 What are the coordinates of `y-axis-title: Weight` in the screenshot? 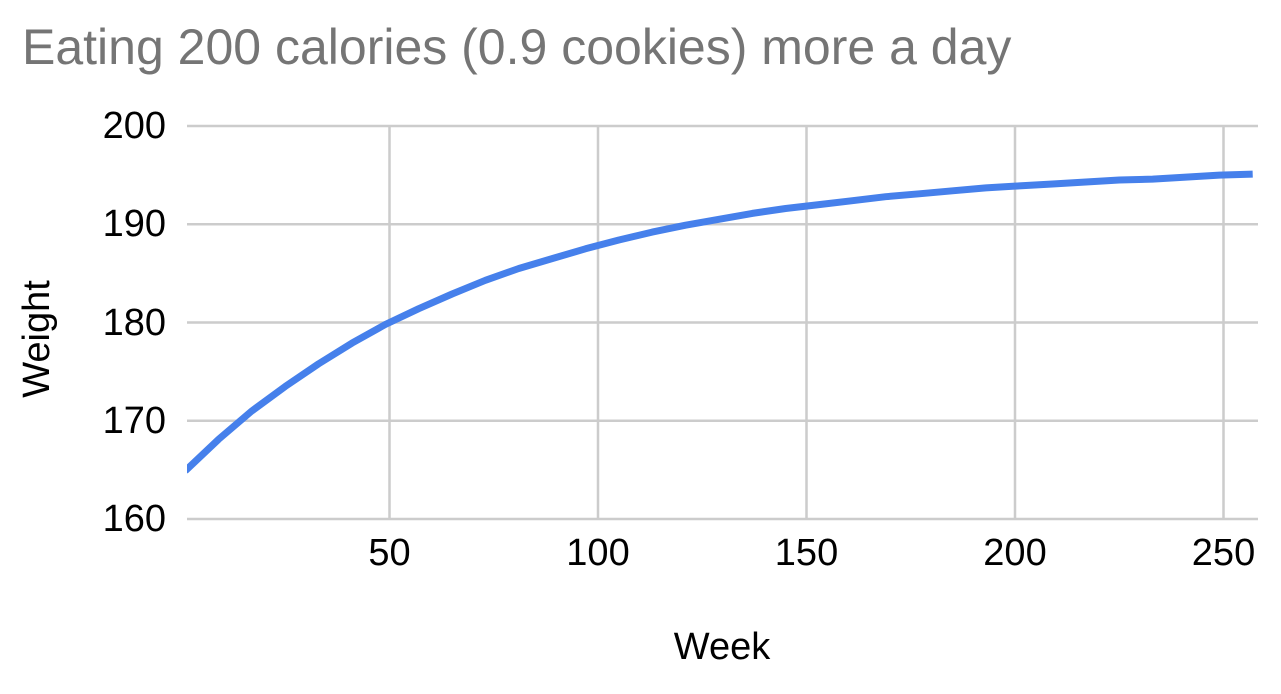 It's located at (37, 339).